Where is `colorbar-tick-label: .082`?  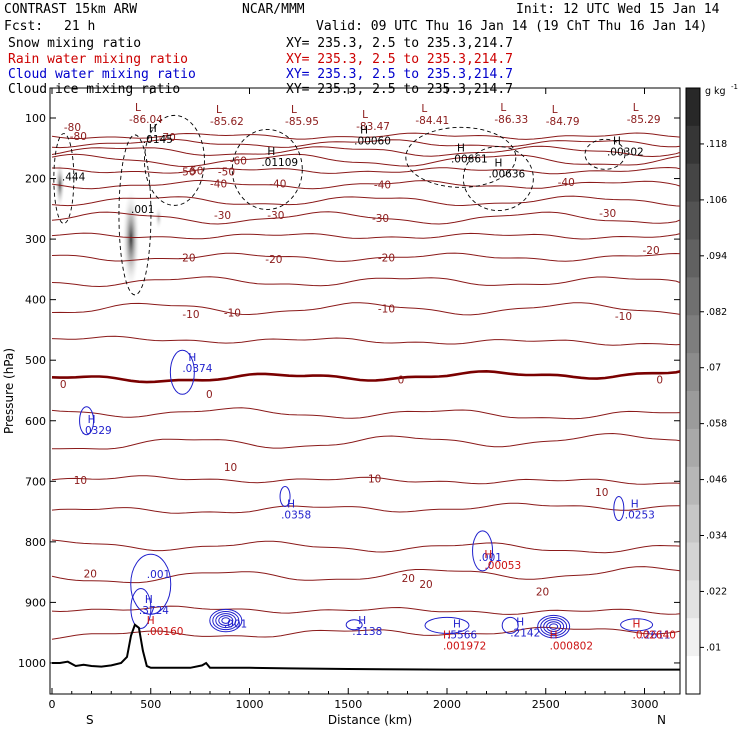 colorbar-tick-label: .082 is located at coordinates (716, 312).